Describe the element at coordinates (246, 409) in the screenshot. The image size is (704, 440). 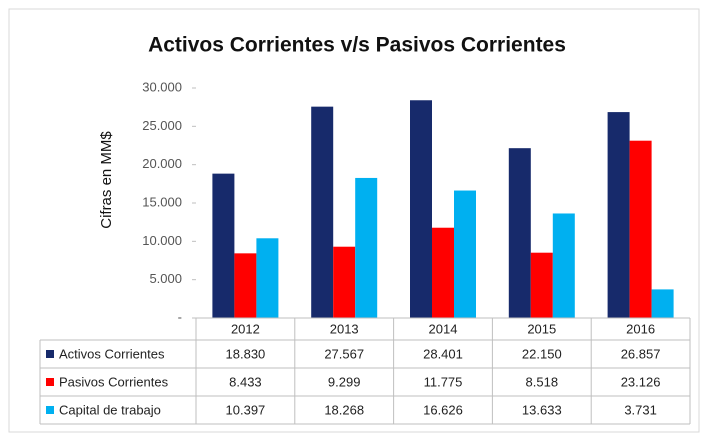
I see `table-value: 10.397` at that location.